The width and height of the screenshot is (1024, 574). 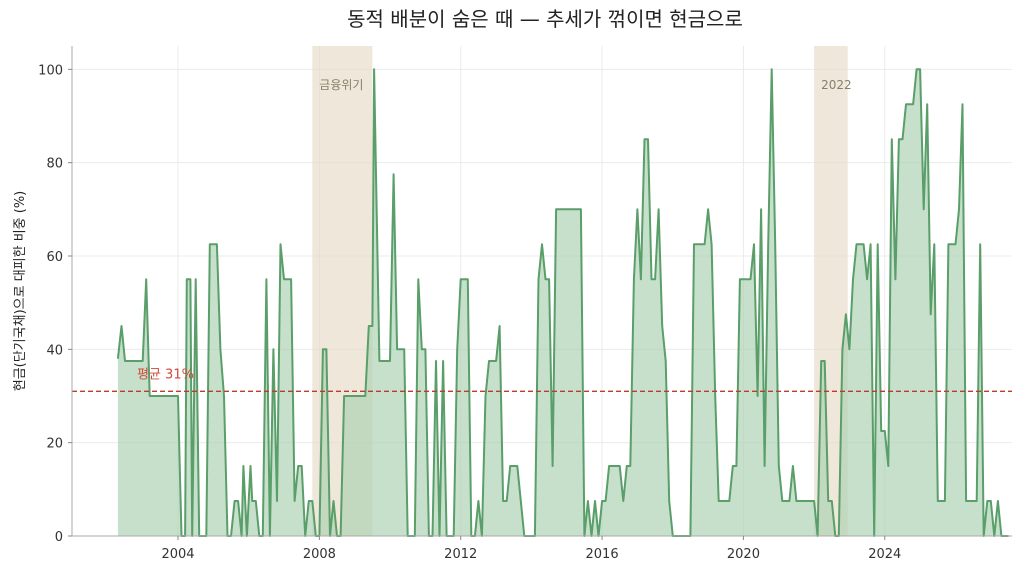 What do you see at coordinates (545, 19) in the screenshot?
I see `chart-title: 동적 배분이 숨은 때 — 추세가 꺾이면 현금으로` at bounding box center [545, 19].